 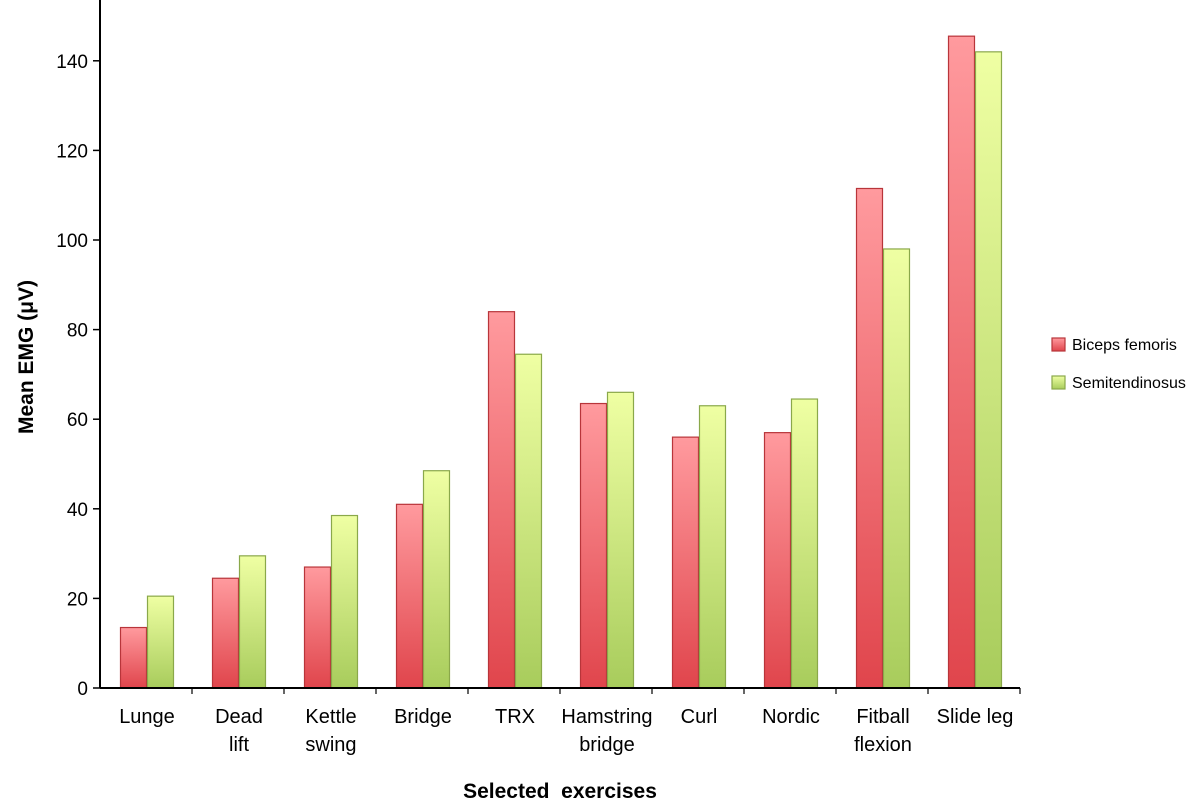 I want to click on y-tick-label: 120, so click(x=72, y=151).